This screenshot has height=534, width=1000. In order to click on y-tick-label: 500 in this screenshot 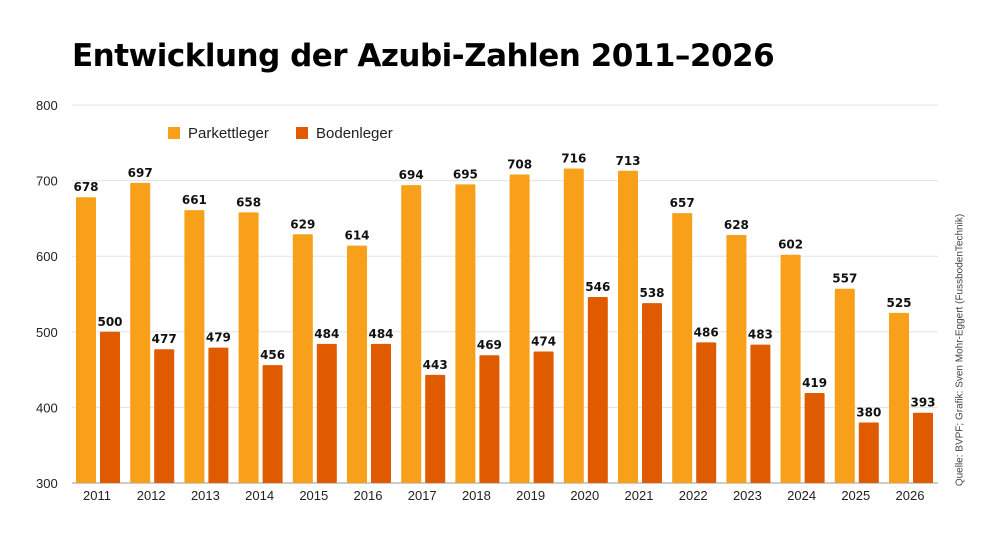, I will do `click(47, 332)`.